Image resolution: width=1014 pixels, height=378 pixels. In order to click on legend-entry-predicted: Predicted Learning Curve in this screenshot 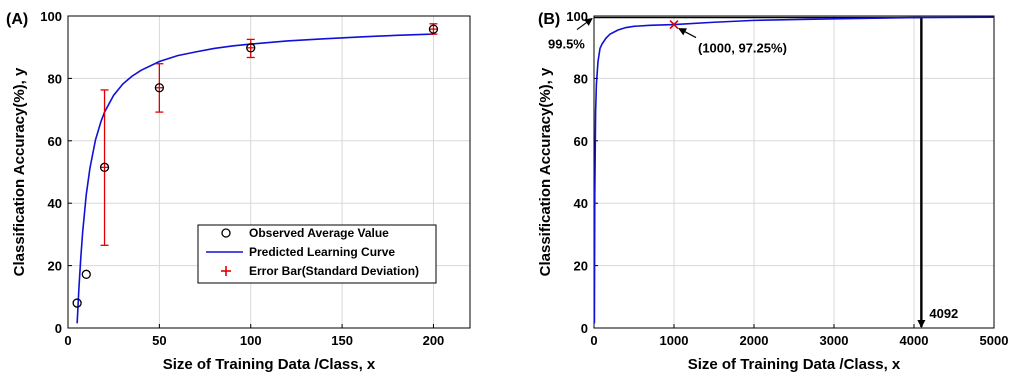, I will do `click(322, 252)`.